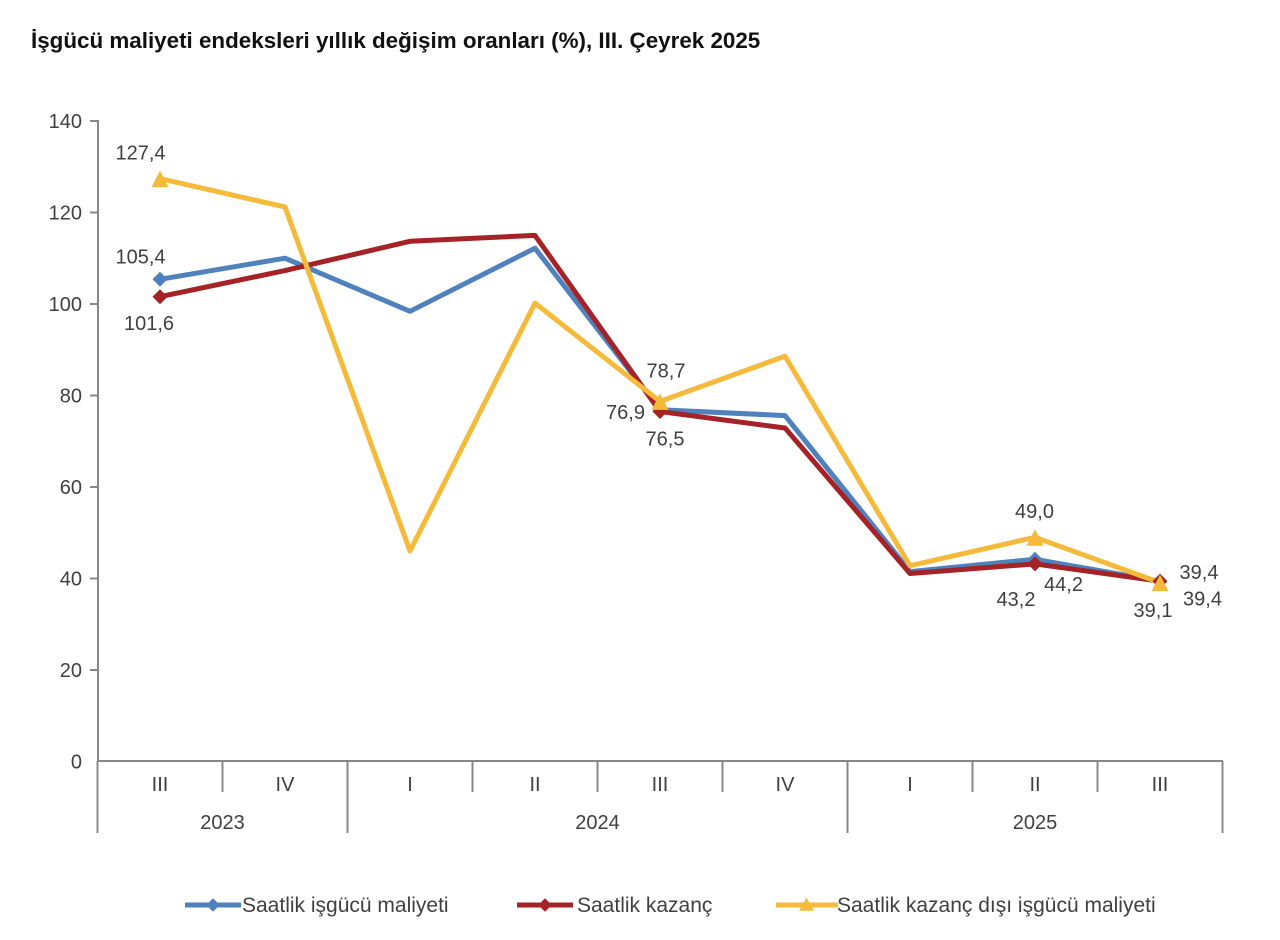 The image size is (1280, 940). Describe the element at coordinates (71, 580) in the screenshot. I see `svg-text: 40` at that location.